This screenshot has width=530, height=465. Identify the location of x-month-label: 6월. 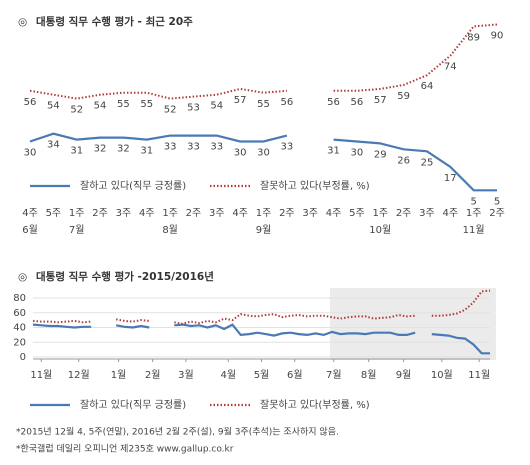
(30, 230).